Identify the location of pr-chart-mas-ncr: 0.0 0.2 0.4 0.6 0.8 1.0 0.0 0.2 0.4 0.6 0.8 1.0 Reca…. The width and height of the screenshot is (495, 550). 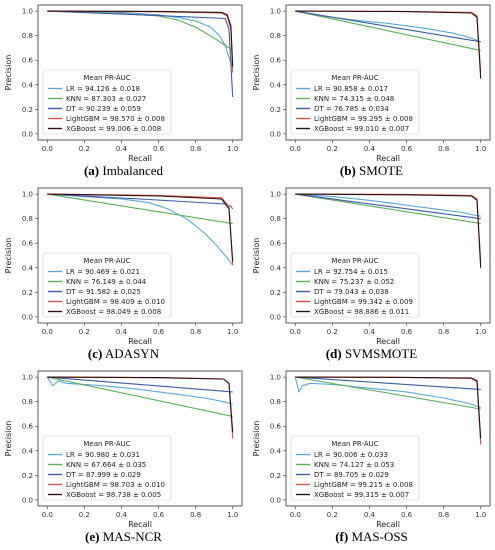
(123, 449).